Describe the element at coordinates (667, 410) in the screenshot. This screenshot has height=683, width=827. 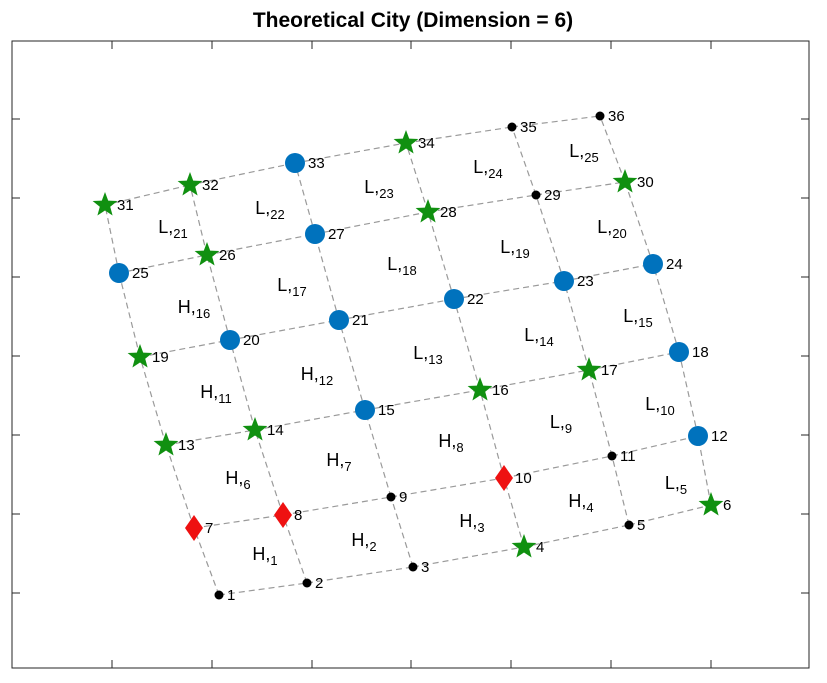
I see `cell-subscript: 10` at that location.